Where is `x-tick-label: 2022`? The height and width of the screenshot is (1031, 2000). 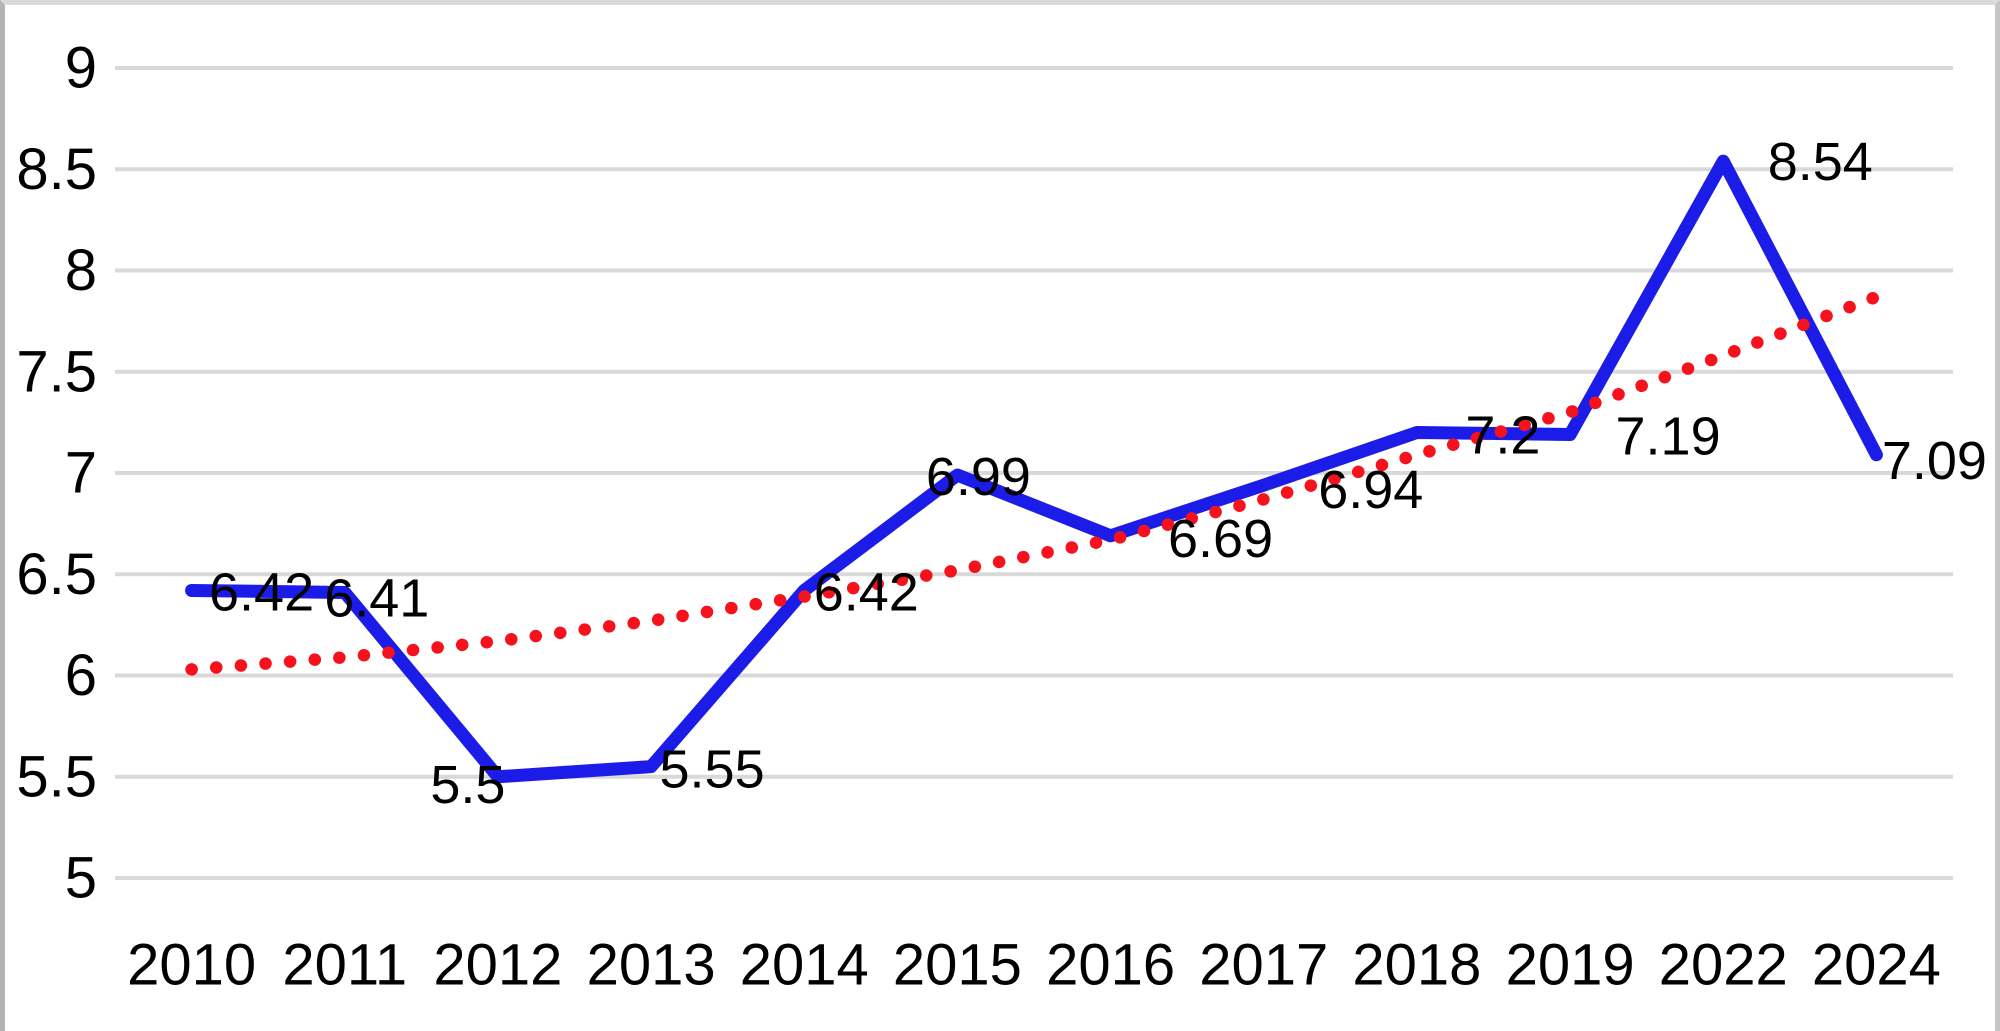 x-tick-label: 2022 is located at coordinates (1723, 965).